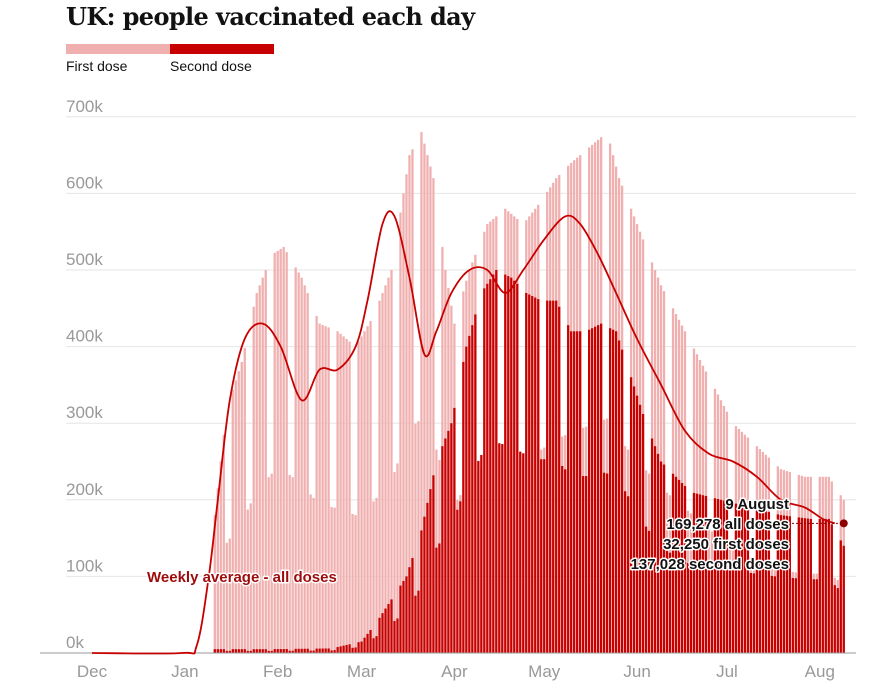 The height and width of the screenshot is (684, 889). I want to click on weekly-average-label: Weekly average - all doses, so click(242, 577).